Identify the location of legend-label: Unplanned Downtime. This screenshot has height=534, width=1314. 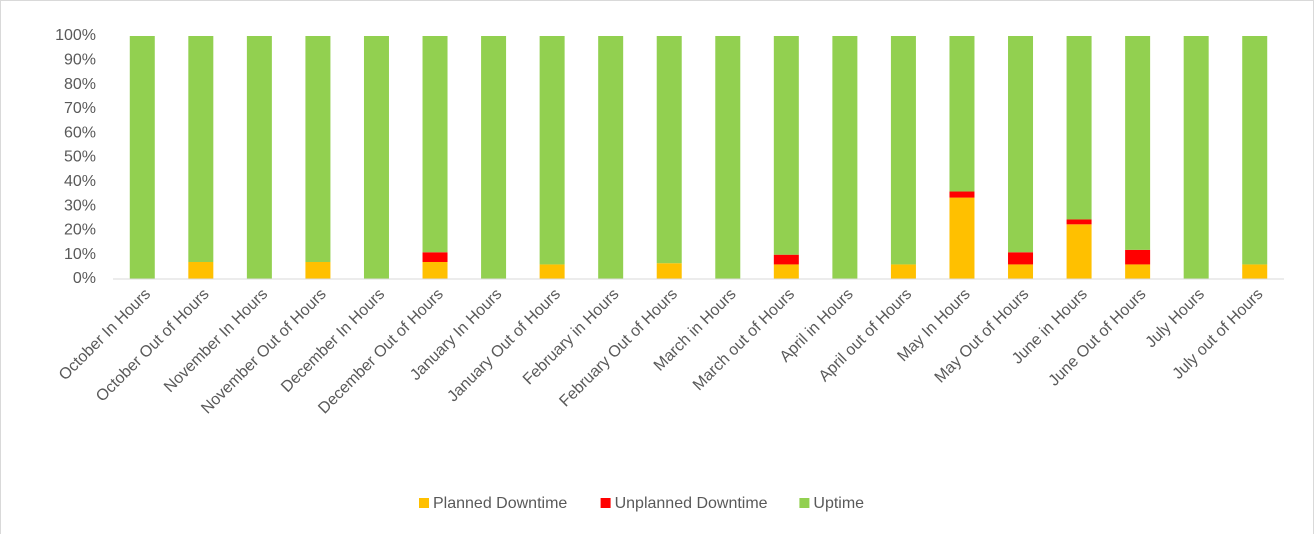
(691, 503).